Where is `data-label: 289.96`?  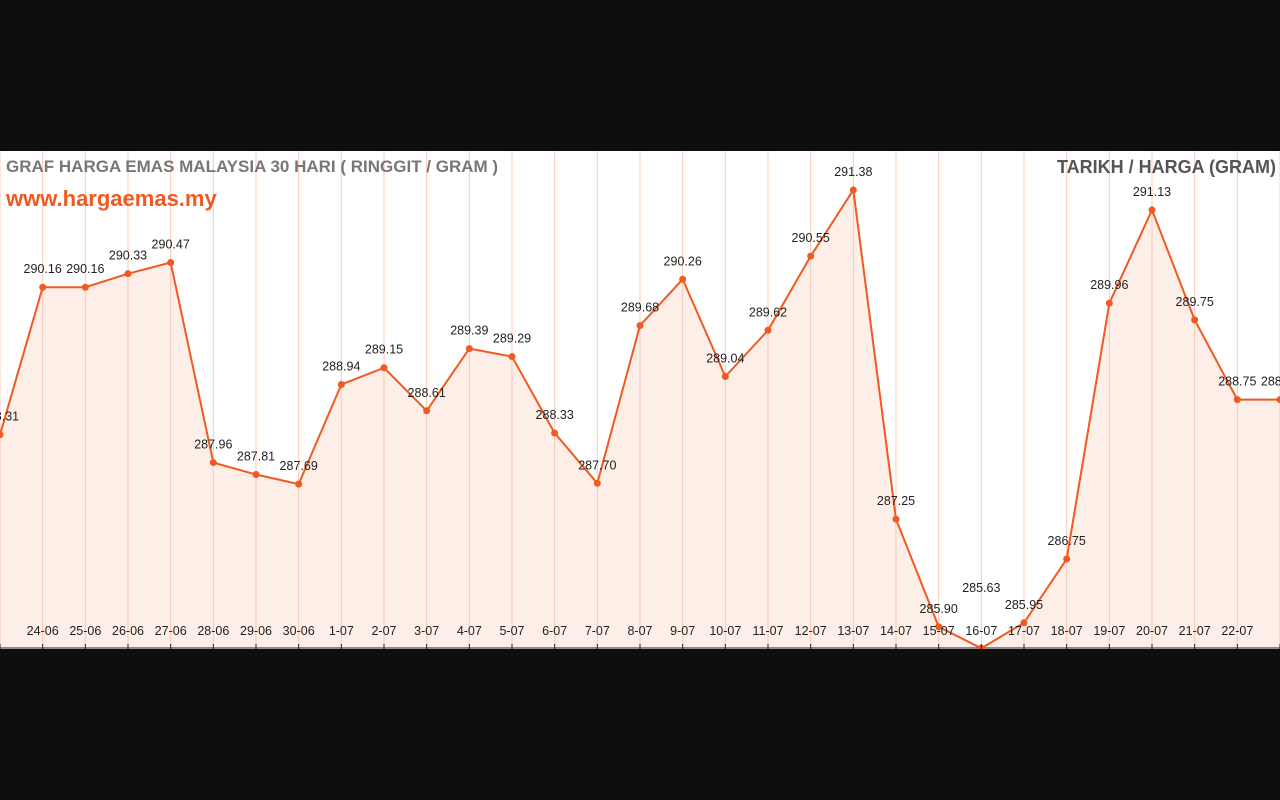 data-label: 289.96 is located at coordinates (1109, 285).